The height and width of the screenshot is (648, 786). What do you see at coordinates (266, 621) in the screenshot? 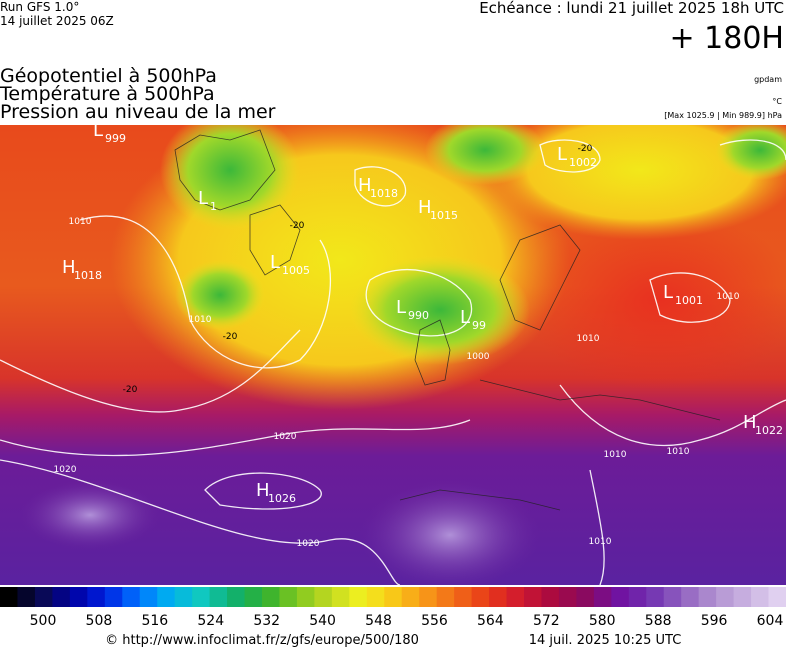
I see `colorbar-tick-label: 532` at bounding box center [266, 621].